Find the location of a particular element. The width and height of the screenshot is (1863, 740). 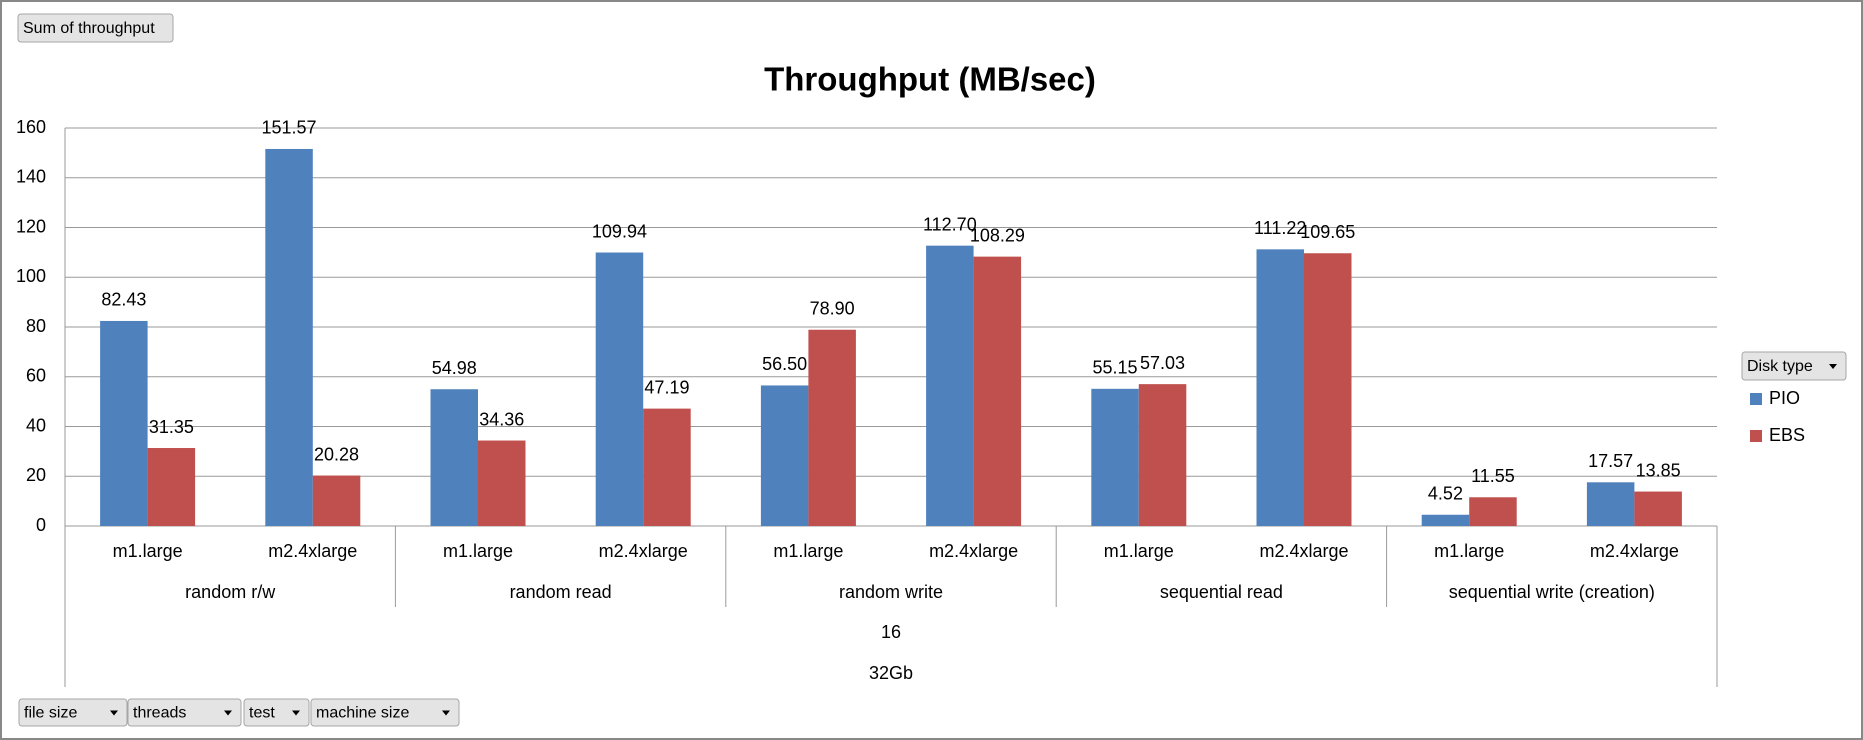

data-label: 56.50 is located at coordinates (784, 364).